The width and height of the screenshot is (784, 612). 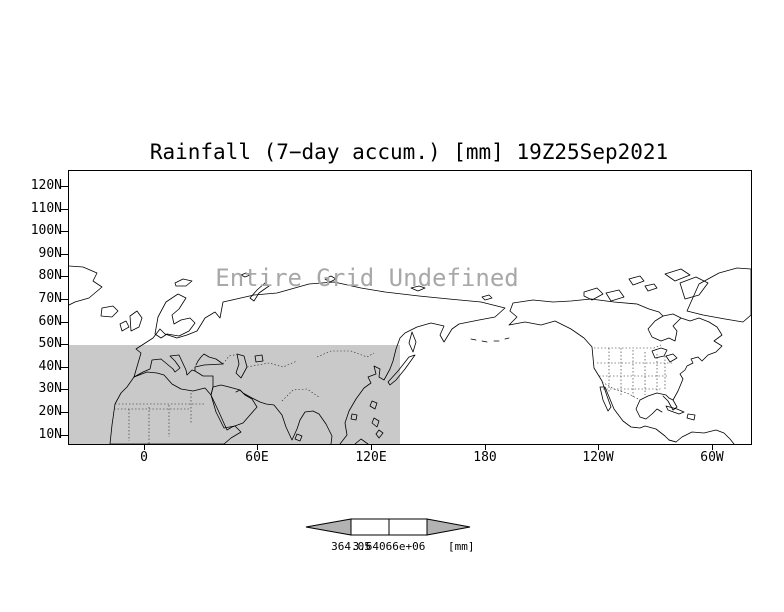 What do you see at coordinates (86, 285) in the screenshot?
I see `greenland-east-coast` at bounding box center [86, 285].